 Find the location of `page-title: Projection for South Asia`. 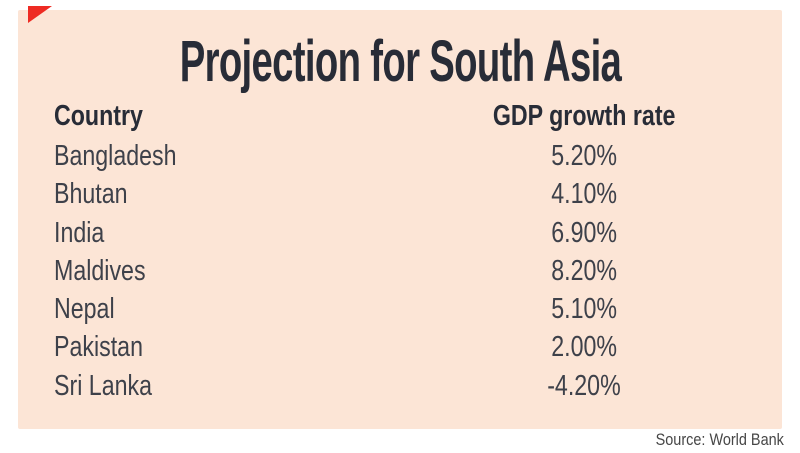

page-title: Projection for South Asia is located at coordinates (400, 62).